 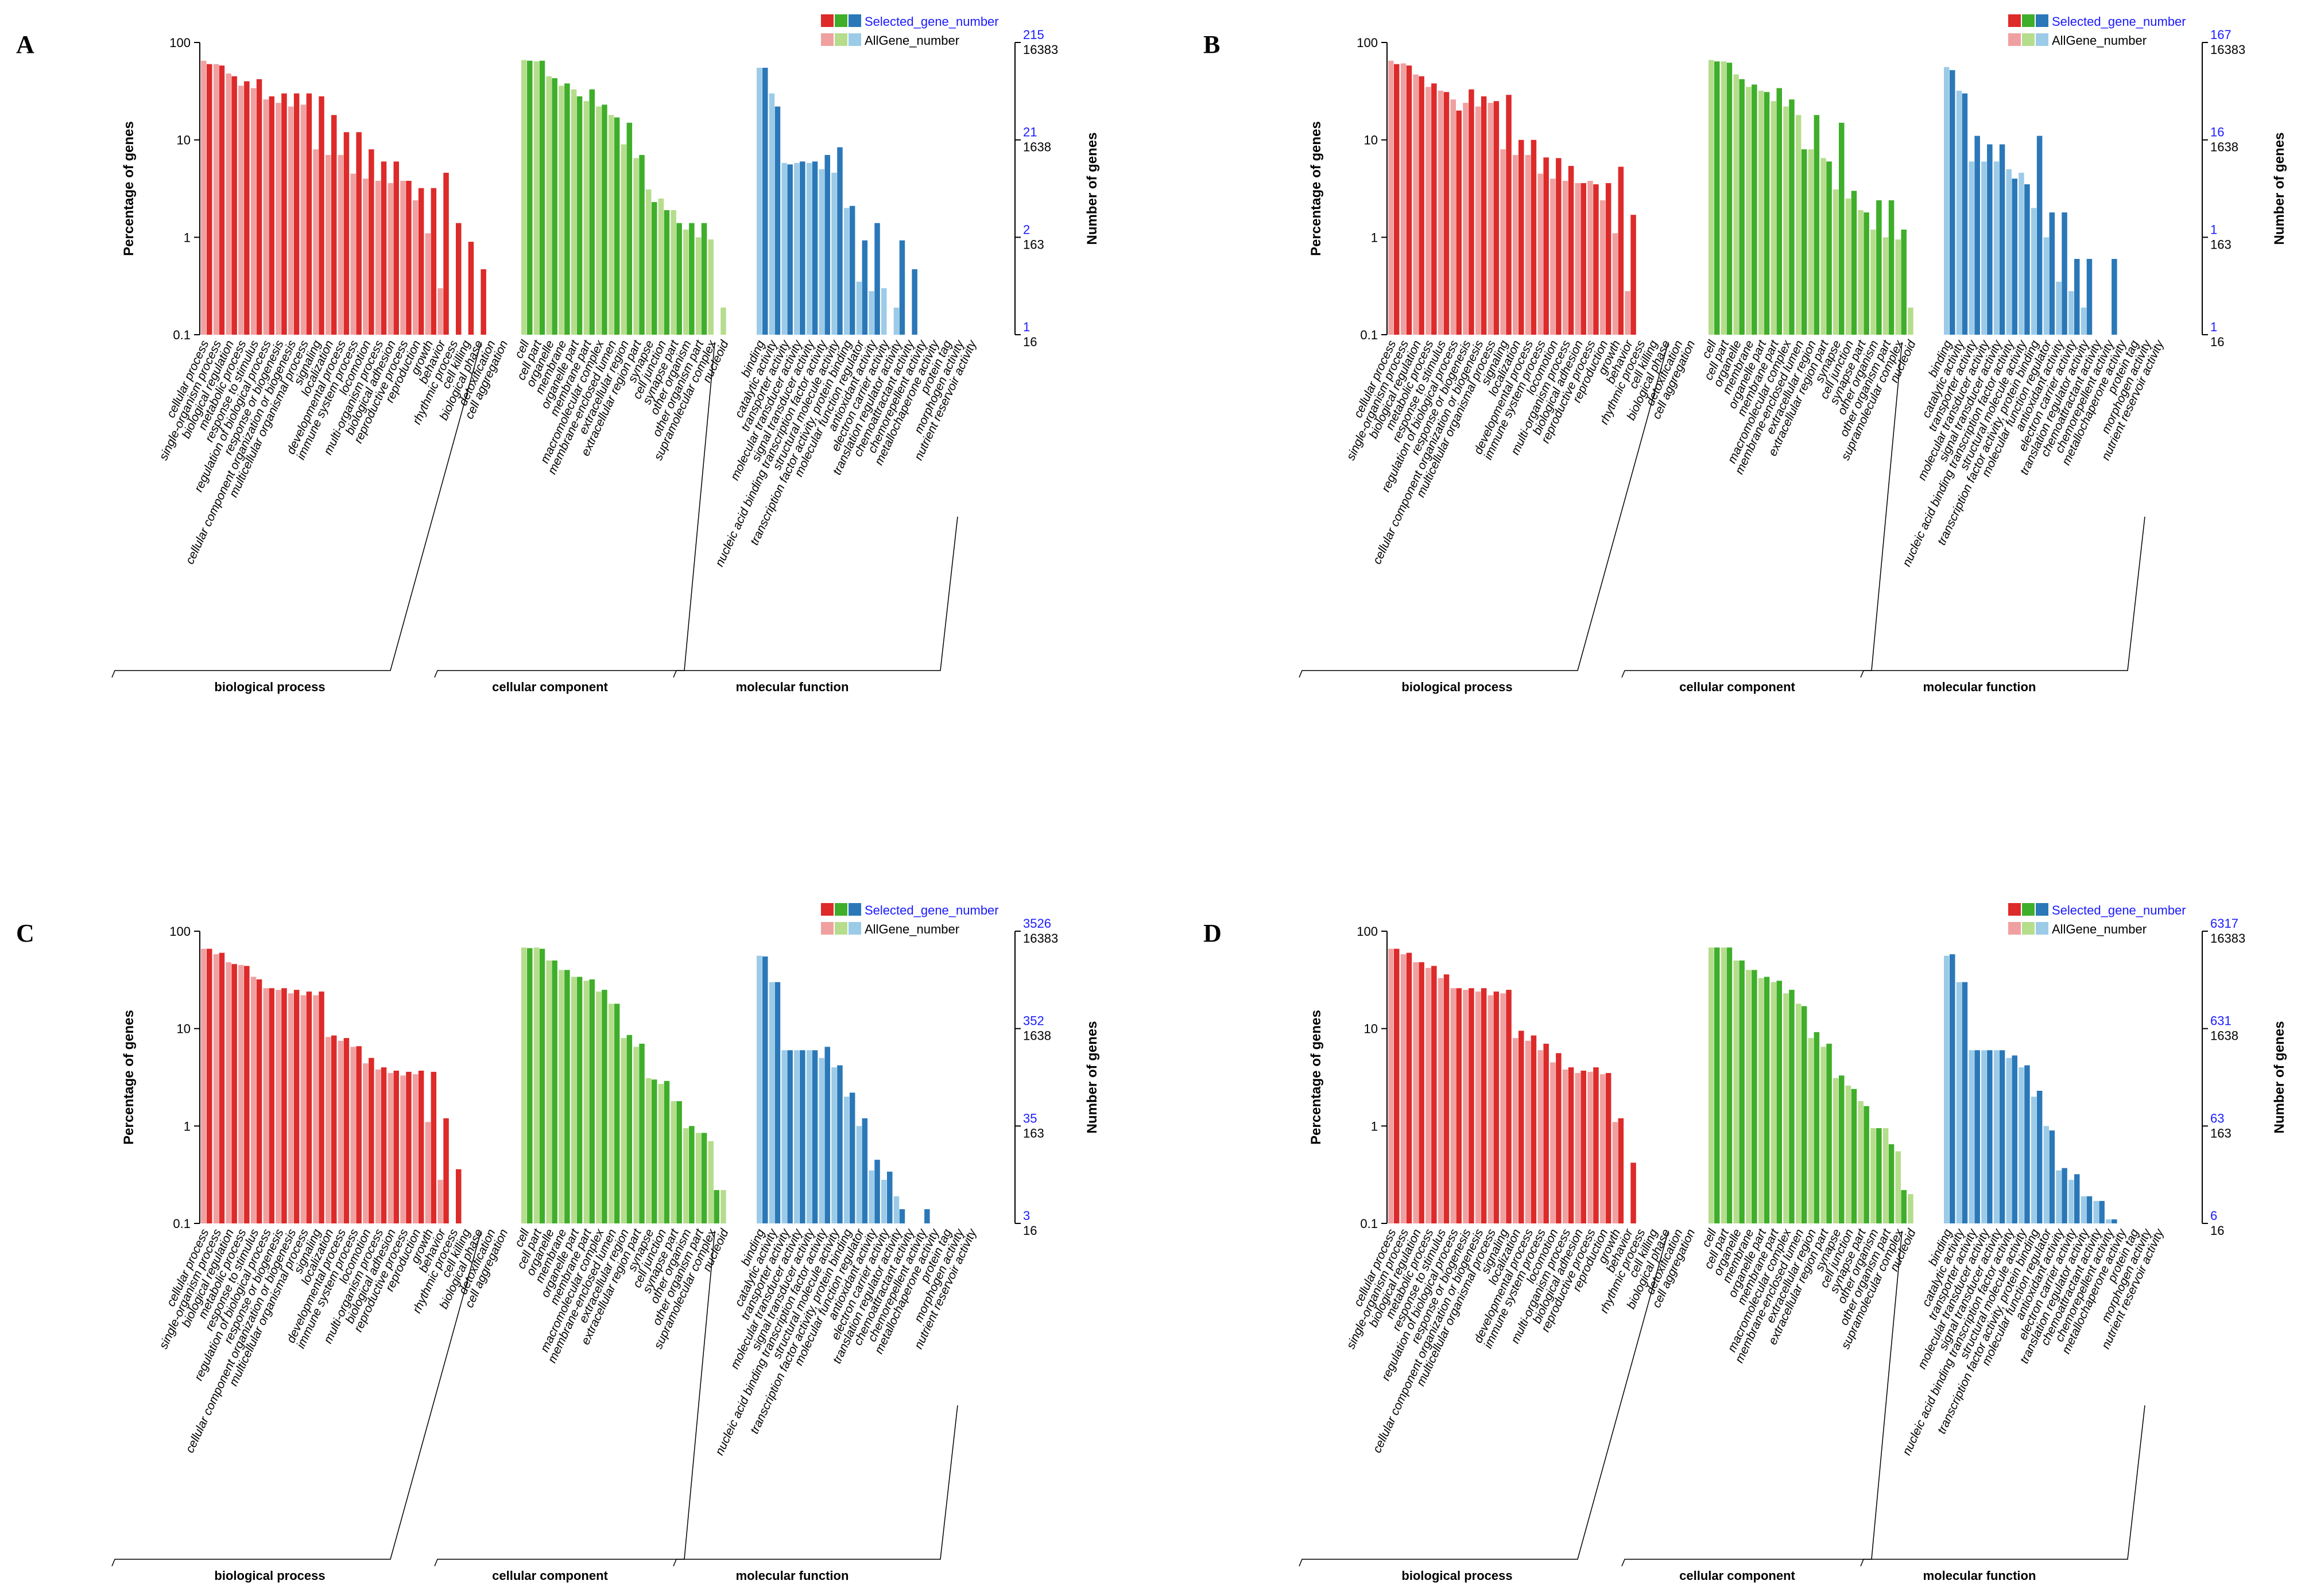 What do you see at coordinates (1033, 244) in the screenshot?
I see `y2-tick-label-all: 163` at bounding box center [1033, 244].